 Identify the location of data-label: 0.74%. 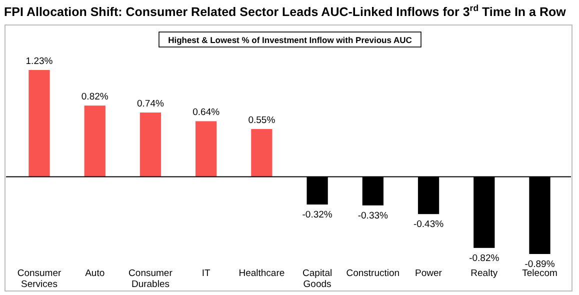
(150, 104).